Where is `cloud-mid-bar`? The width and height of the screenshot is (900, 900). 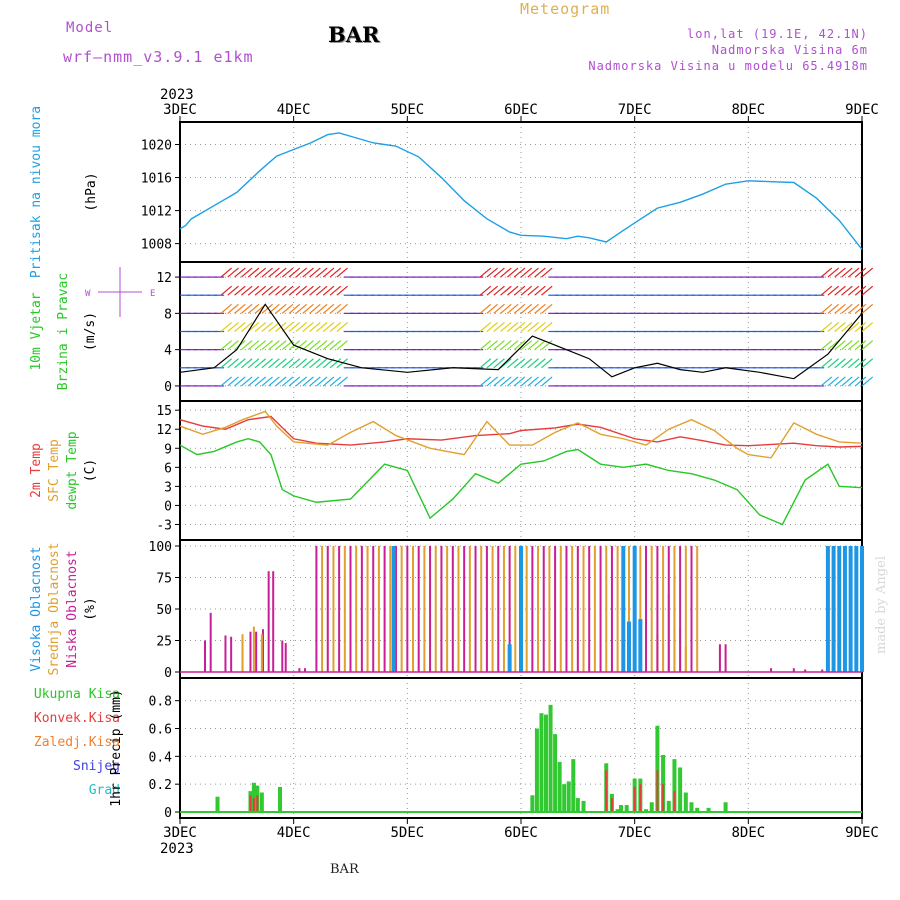
cloud-mid-bar is located at coordinates (242, 653).